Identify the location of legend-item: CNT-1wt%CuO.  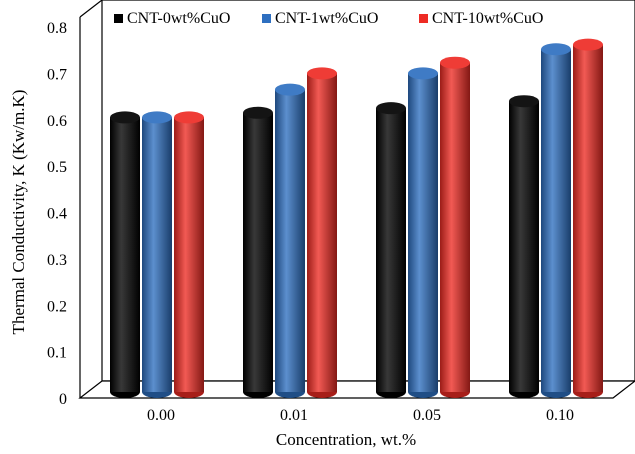
(320, 18).